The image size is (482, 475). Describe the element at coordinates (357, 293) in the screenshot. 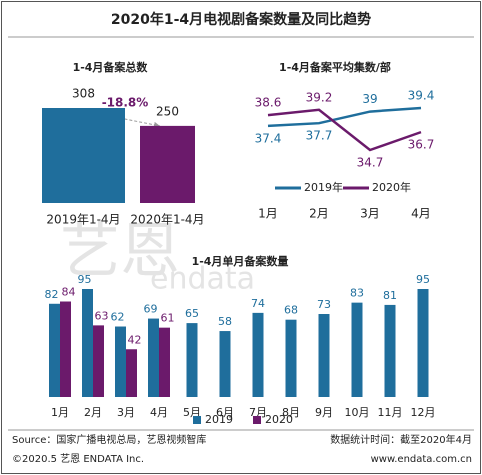

I see `value-label: 83` at that location.